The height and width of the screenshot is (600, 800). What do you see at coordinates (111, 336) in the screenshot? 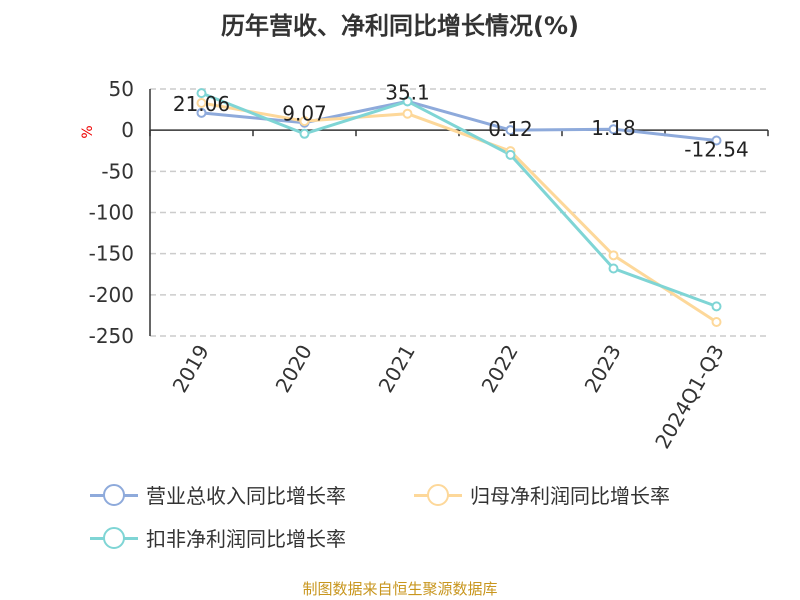
I see `y-tick-label: -250` at bounding box center [111, 336].